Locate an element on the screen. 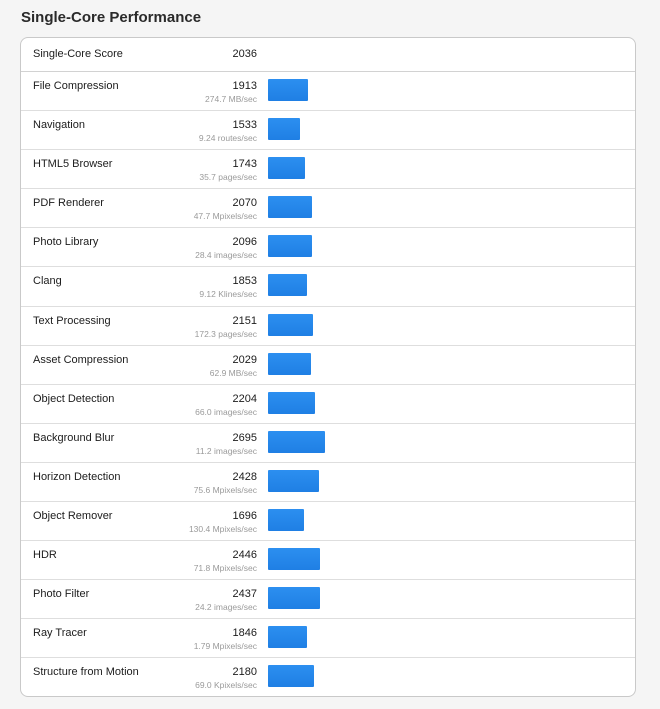 The image size is (660, 709). workload-name: PDF Renderer is located at coordinates (68, 203).